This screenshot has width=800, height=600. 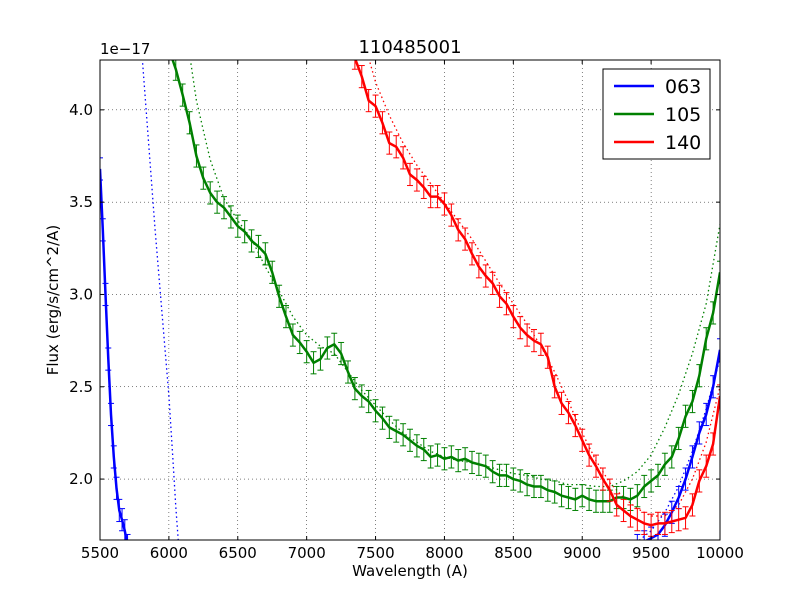 I want to click on legend: 063 105 140, so click(x=656, y=114).